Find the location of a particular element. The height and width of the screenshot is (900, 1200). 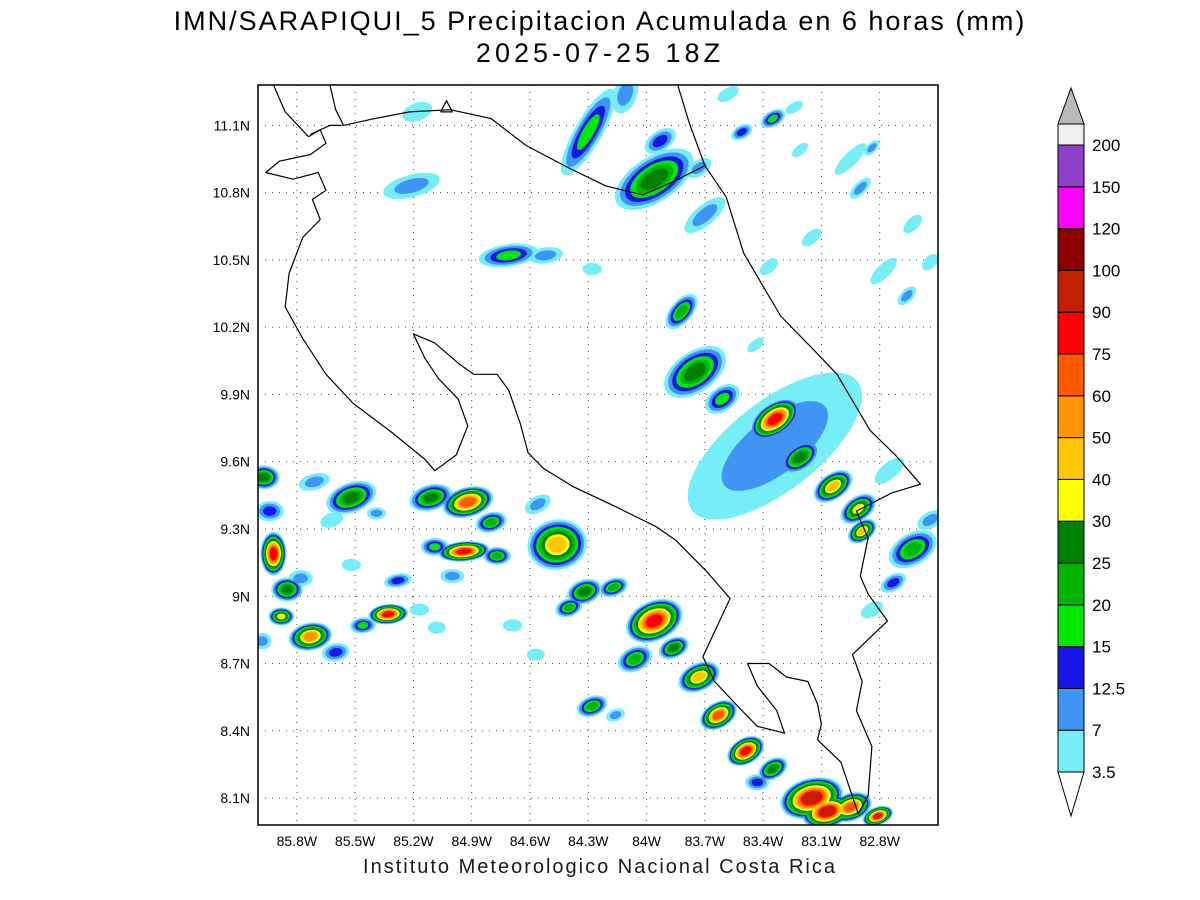

colorbar-tick-label: 50 is located at coordinates (1101, 438).